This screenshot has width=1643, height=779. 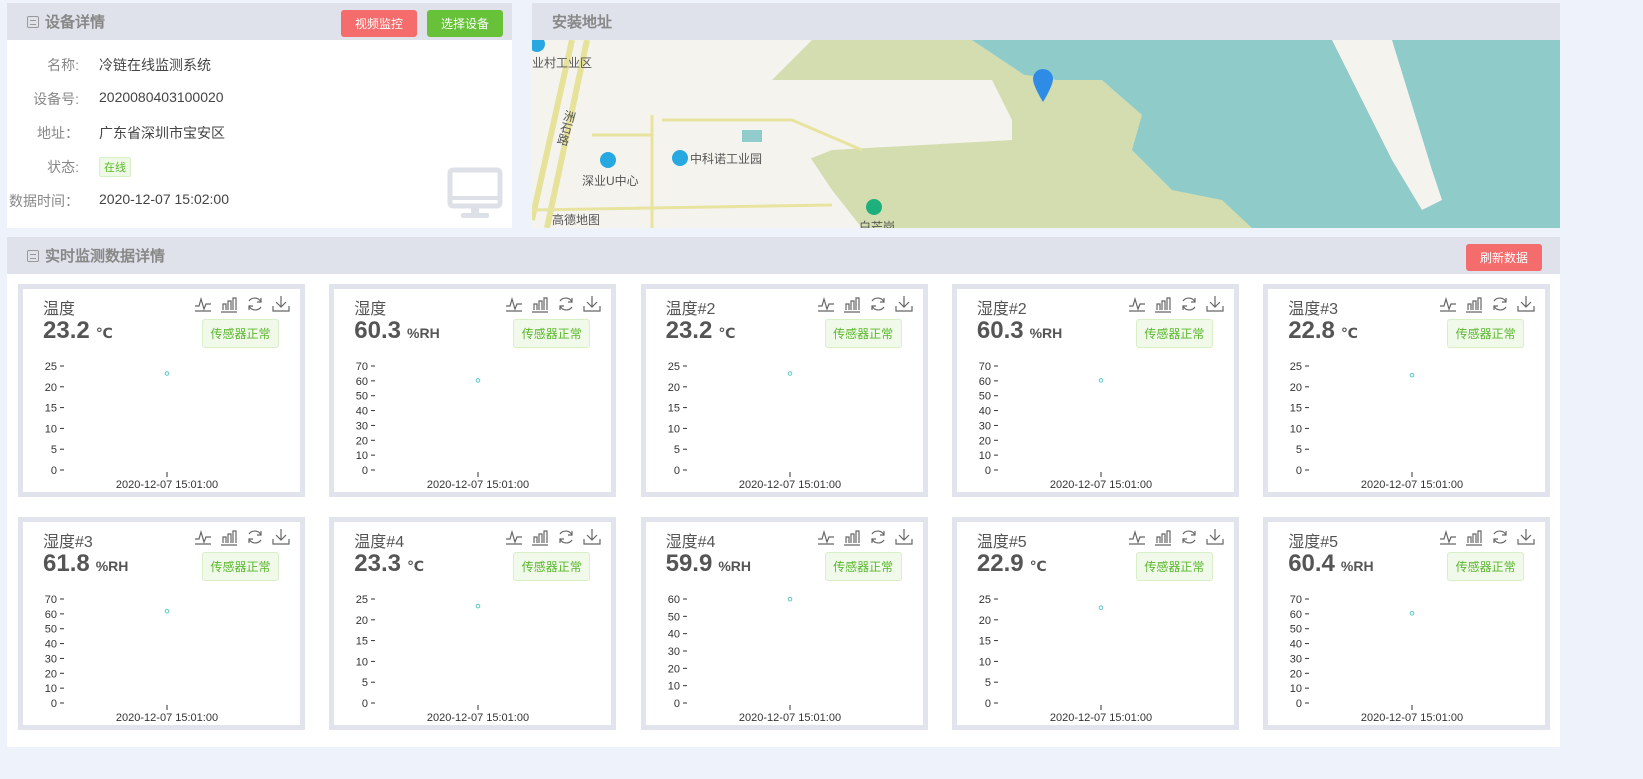 I want to click on select-device-button: 选择设备, so click(x=465, y=23).